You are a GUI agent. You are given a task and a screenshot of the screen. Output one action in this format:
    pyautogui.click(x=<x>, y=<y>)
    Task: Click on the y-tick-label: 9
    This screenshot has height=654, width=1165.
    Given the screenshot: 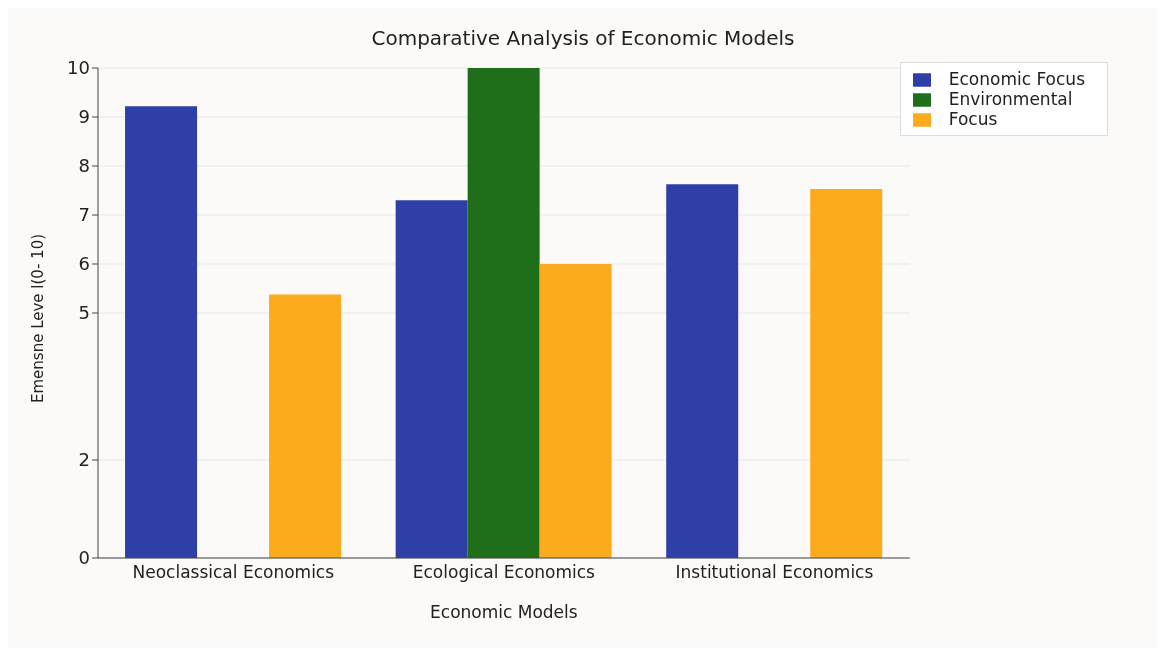 What is the action you would take?
    pyautogui.click(x=84, y=117)
    